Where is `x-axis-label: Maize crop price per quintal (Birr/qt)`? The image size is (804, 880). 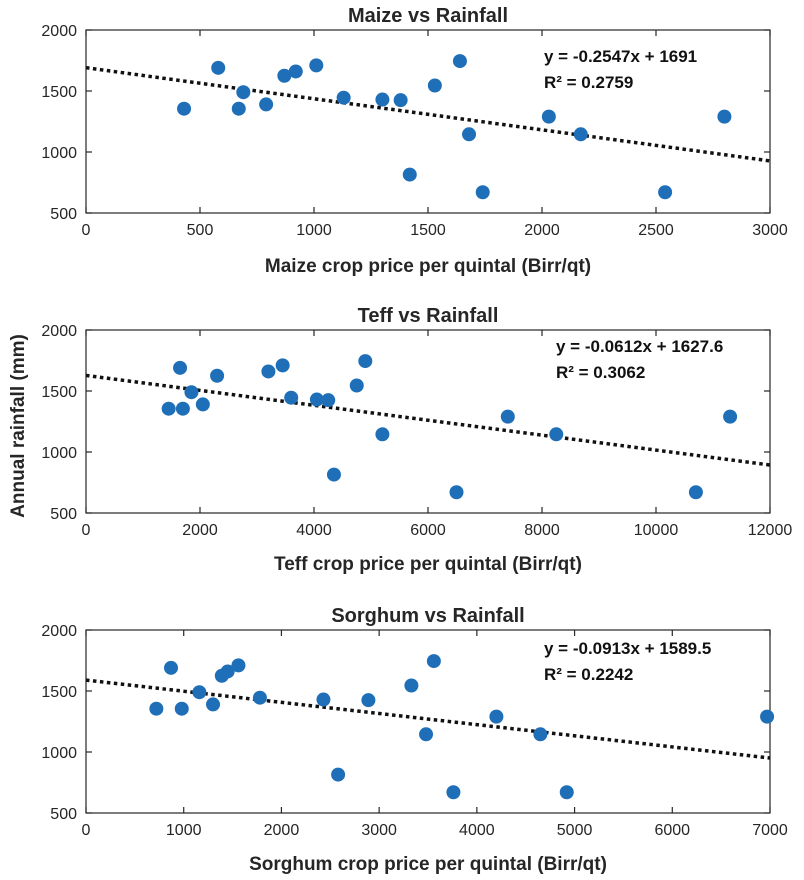
x-axis-label: Maize crop price per quintal (Birr/qt) is located at coordinates (428, 266).